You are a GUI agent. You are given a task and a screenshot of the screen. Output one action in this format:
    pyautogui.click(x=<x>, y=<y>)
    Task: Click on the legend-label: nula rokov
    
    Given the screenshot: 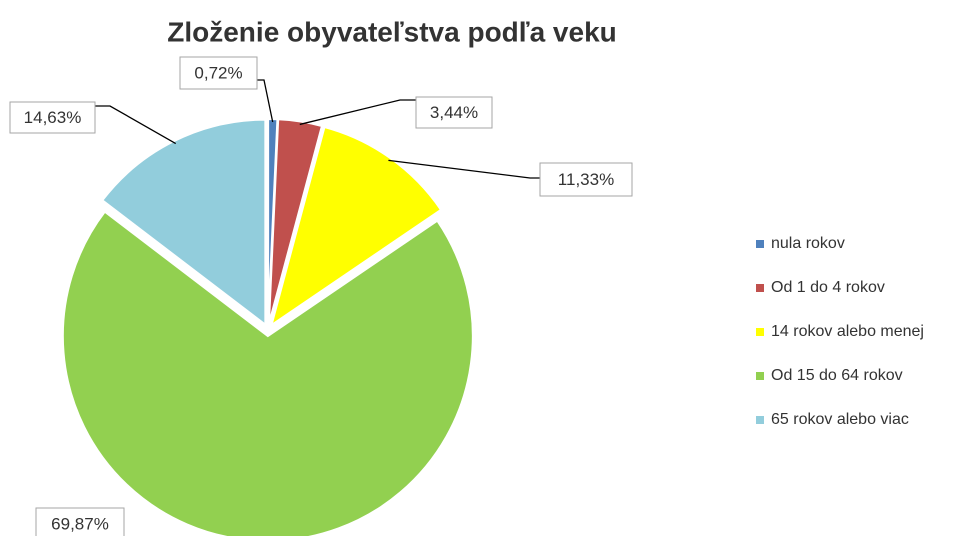 What is the action you would take?
    pyautogui.click(x=808, y=243)
    